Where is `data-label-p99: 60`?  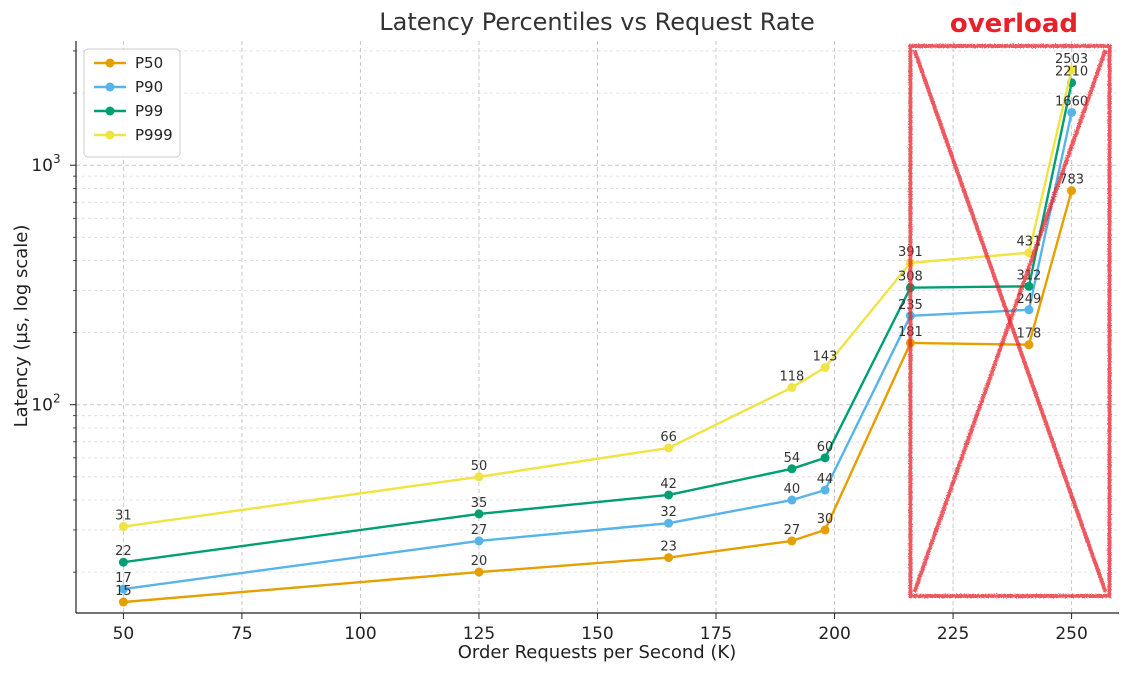
data-label-p99: 60 is located at coordinates (825, 447).